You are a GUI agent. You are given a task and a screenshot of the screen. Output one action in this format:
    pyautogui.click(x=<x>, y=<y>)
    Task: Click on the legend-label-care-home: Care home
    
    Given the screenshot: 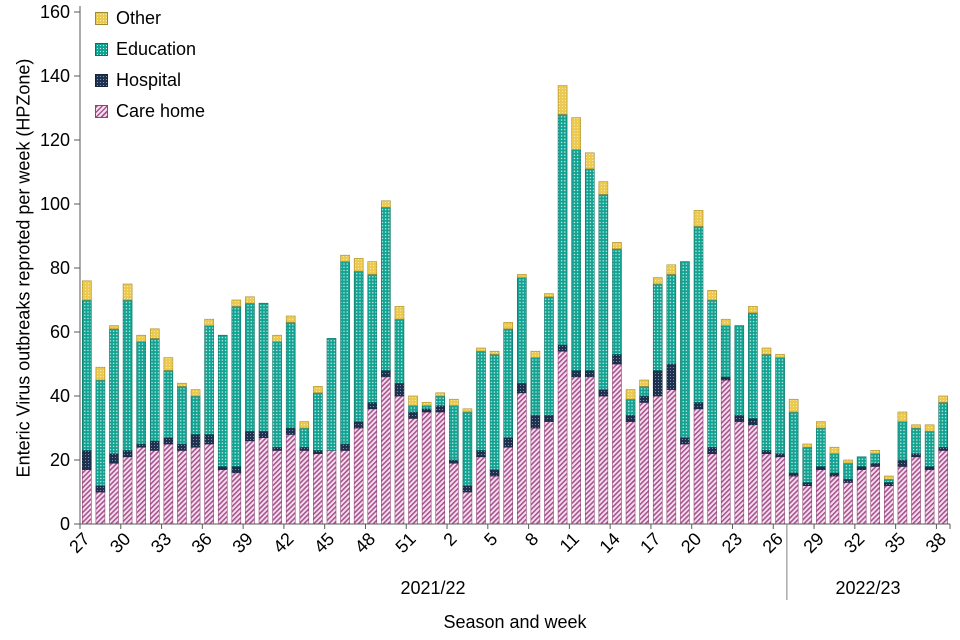 What is the action you would take?
    pyautogui.click(x=161, y=111)
    